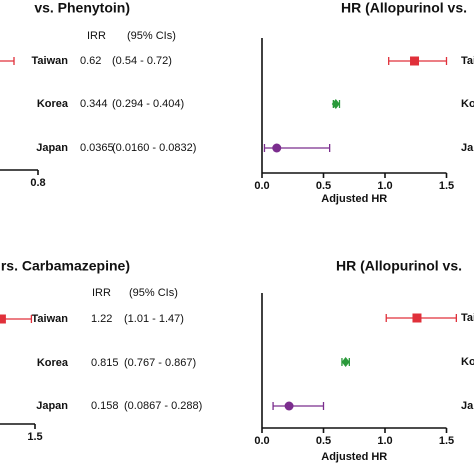 This screenshot has height=474, width=474. Describe the element at coordinates (154, 319) in the screenshot. I see `ci-text: (1.01 - 1.47)` at that location.